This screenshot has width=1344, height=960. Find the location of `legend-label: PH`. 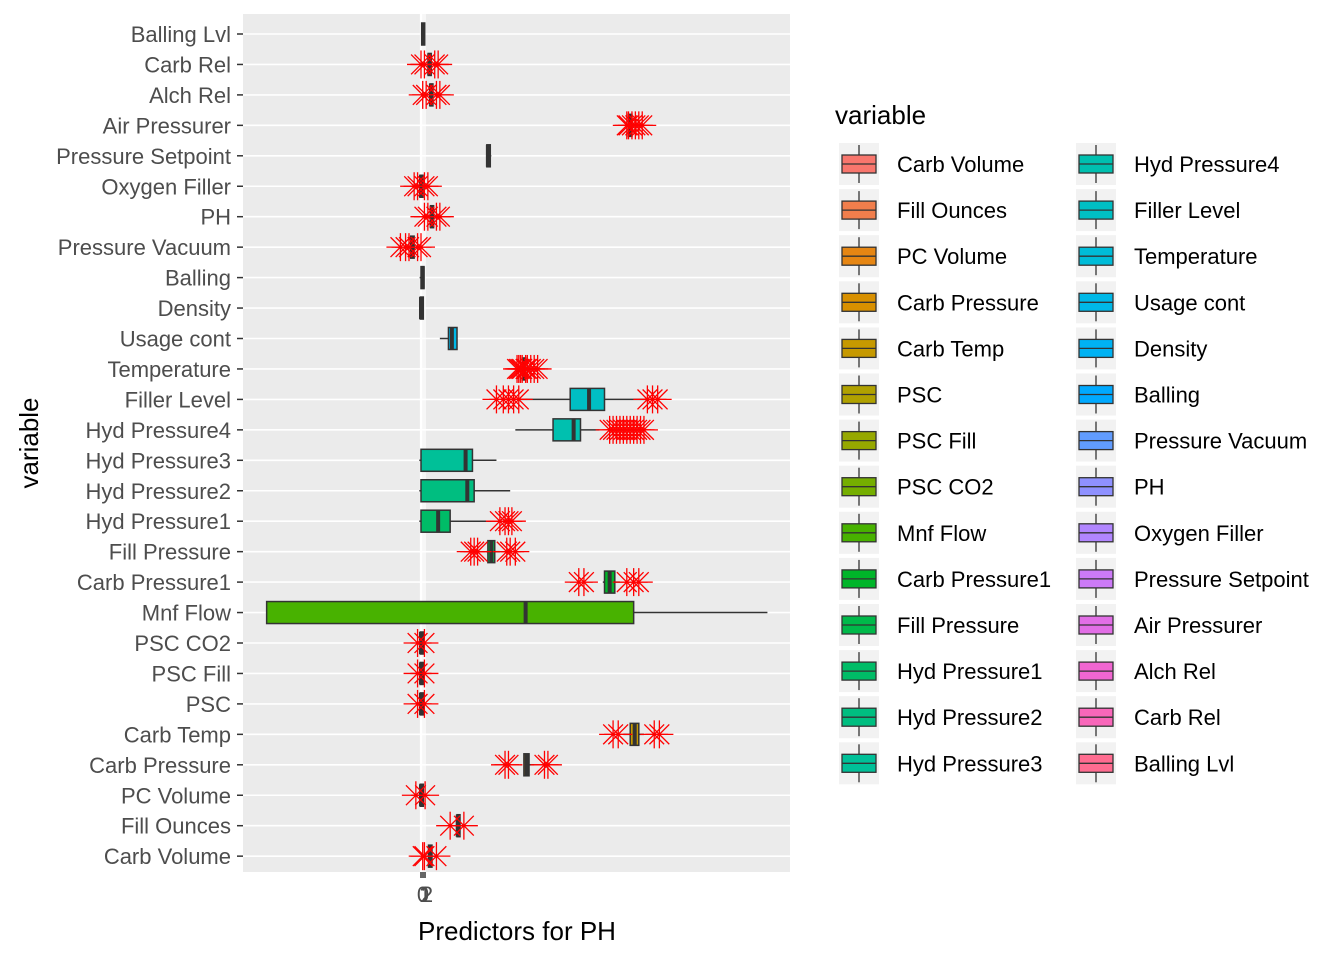

legend-label: PH is located at coordinates (1149, 487).